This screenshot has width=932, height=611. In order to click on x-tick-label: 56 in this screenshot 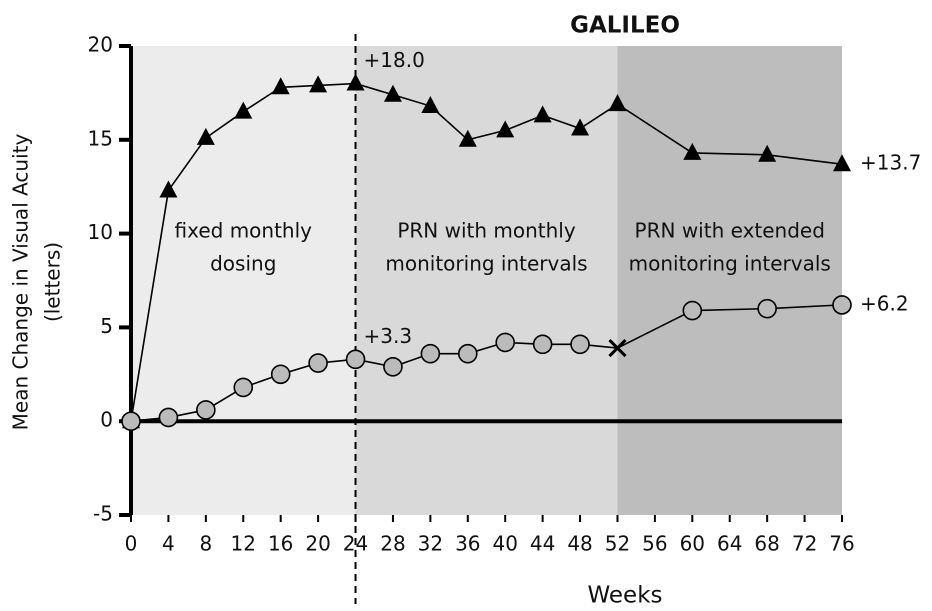, I will do `click(654, 544)`.